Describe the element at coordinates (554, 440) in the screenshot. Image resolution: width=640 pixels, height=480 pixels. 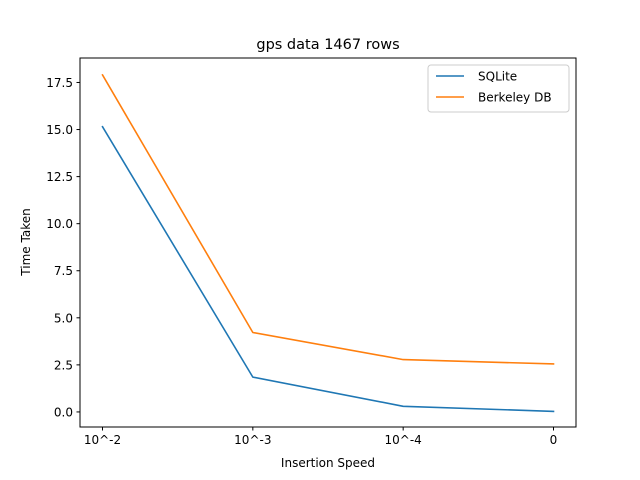
I see `x-tick-label: 0` at that location.